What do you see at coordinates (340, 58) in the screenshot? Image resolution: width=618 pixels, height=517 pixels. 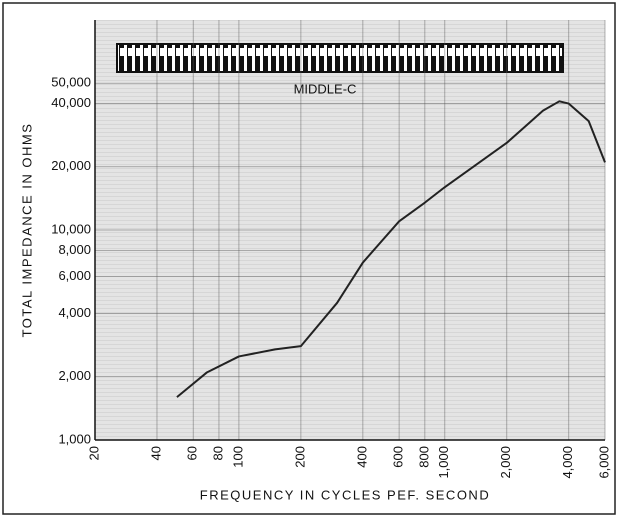 I see `keyboard` at bounding box center [340, 58].